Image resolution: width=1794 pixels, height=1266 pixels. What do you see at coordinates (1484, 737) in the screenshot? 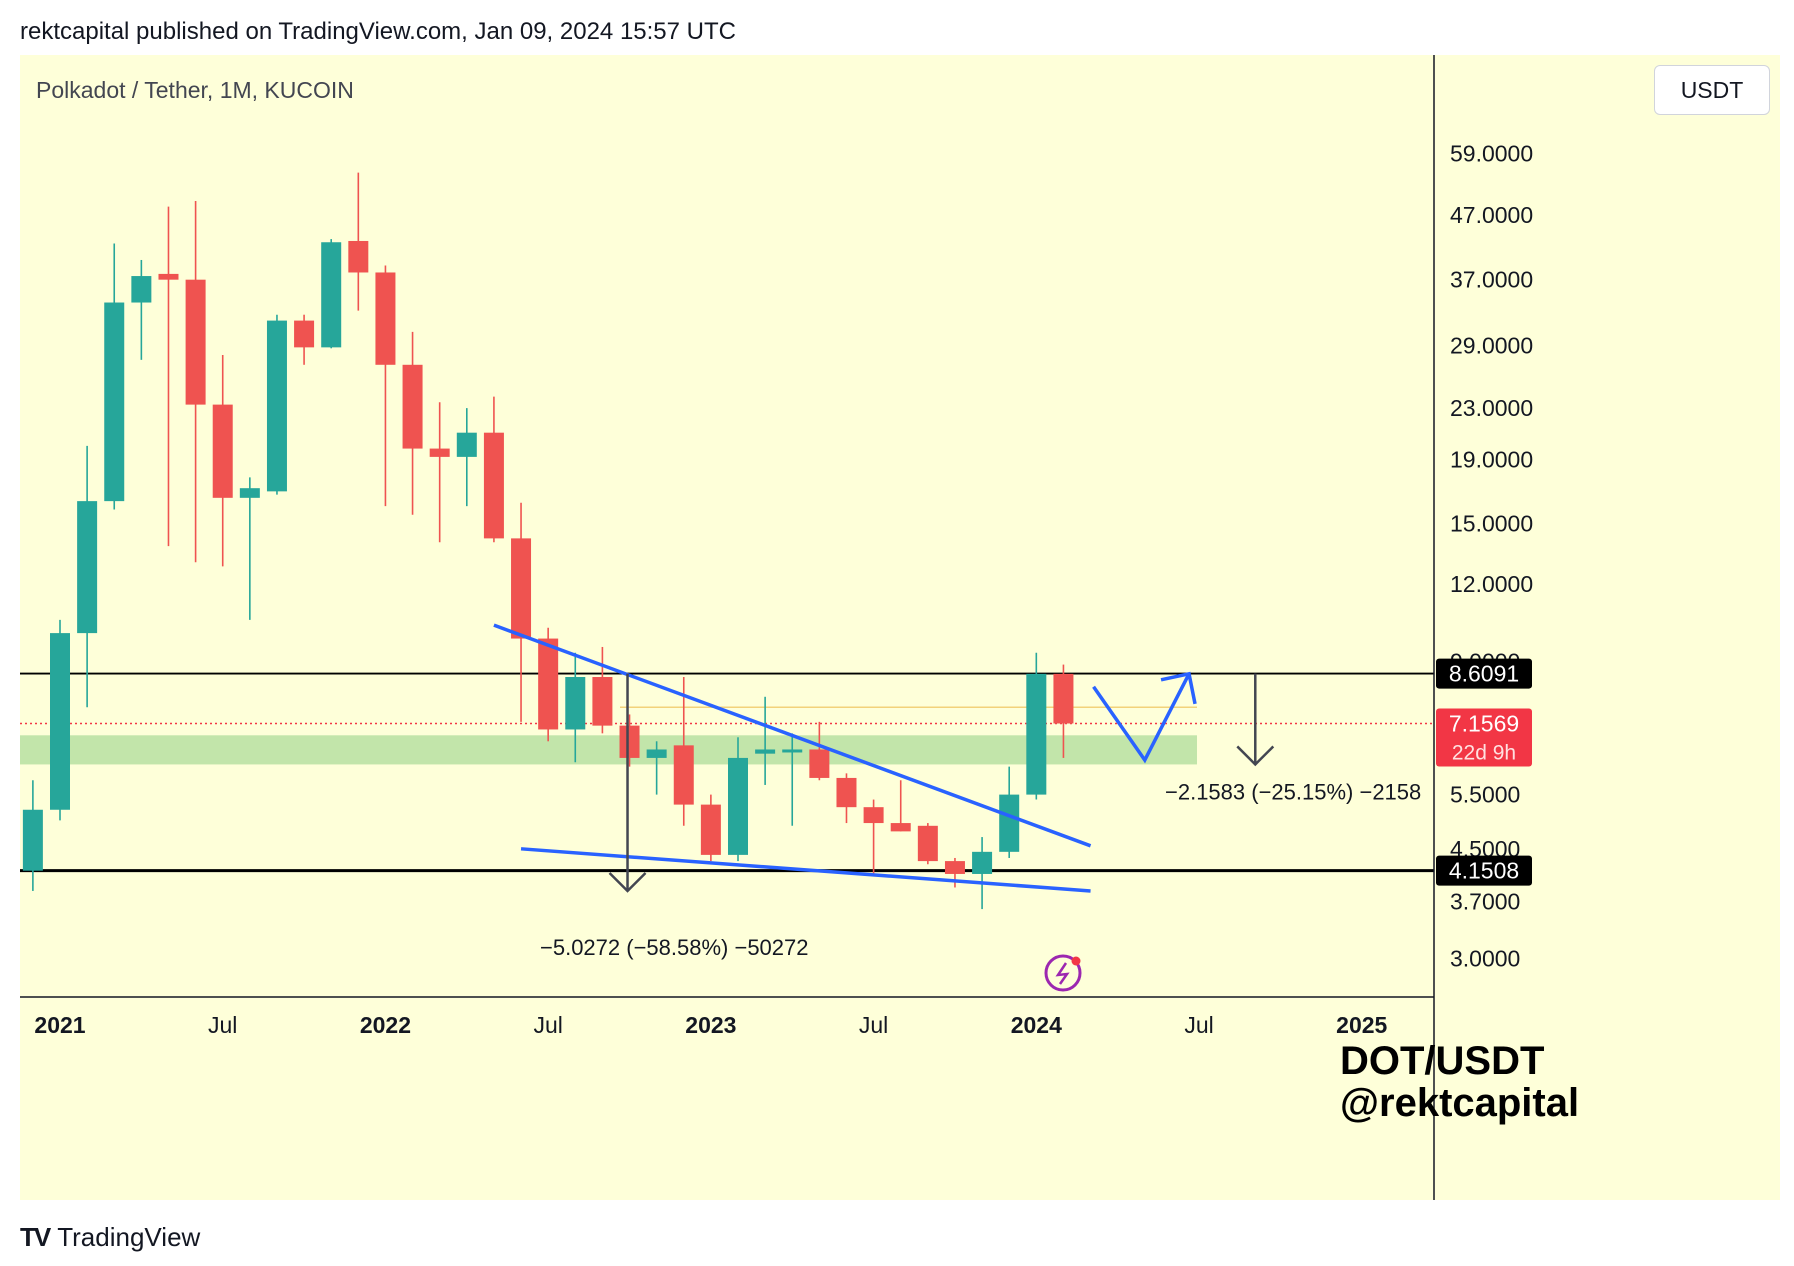
I see `current-price-tag-bg` at bounding box center [1484, 737].